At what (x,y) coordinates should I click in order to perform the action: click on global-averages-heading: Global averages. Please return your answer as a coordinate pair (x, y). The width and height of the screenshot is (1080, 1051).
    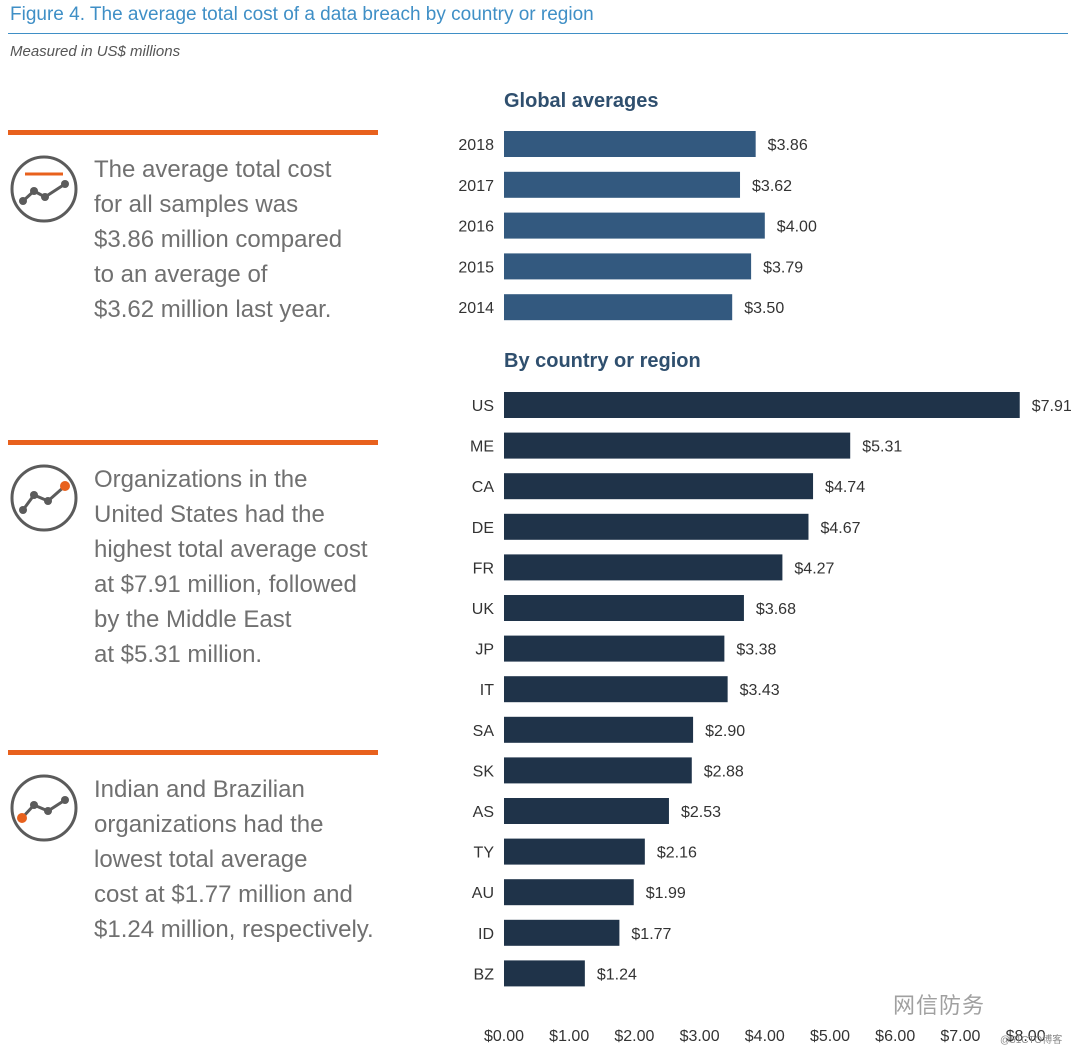
    Looking at the image, I should click on (581, 101).